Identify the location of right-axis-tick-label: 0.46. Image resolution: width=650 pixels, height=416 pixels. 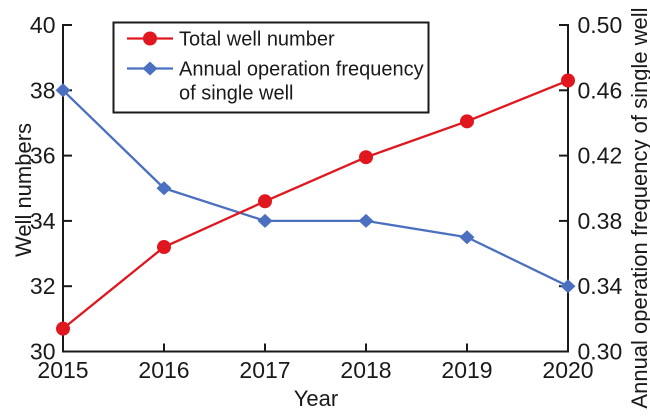
(600, 90).